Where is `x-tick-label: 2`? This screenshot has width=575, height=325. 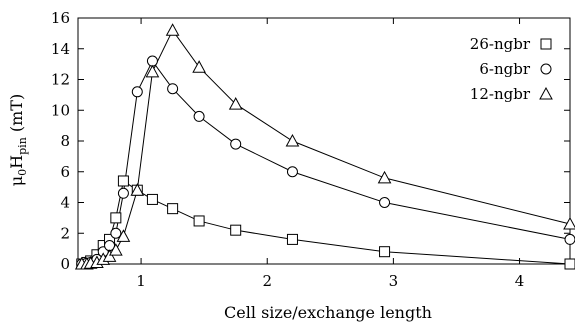 x-tick-label: 2 is located at coordinates (267, 281).